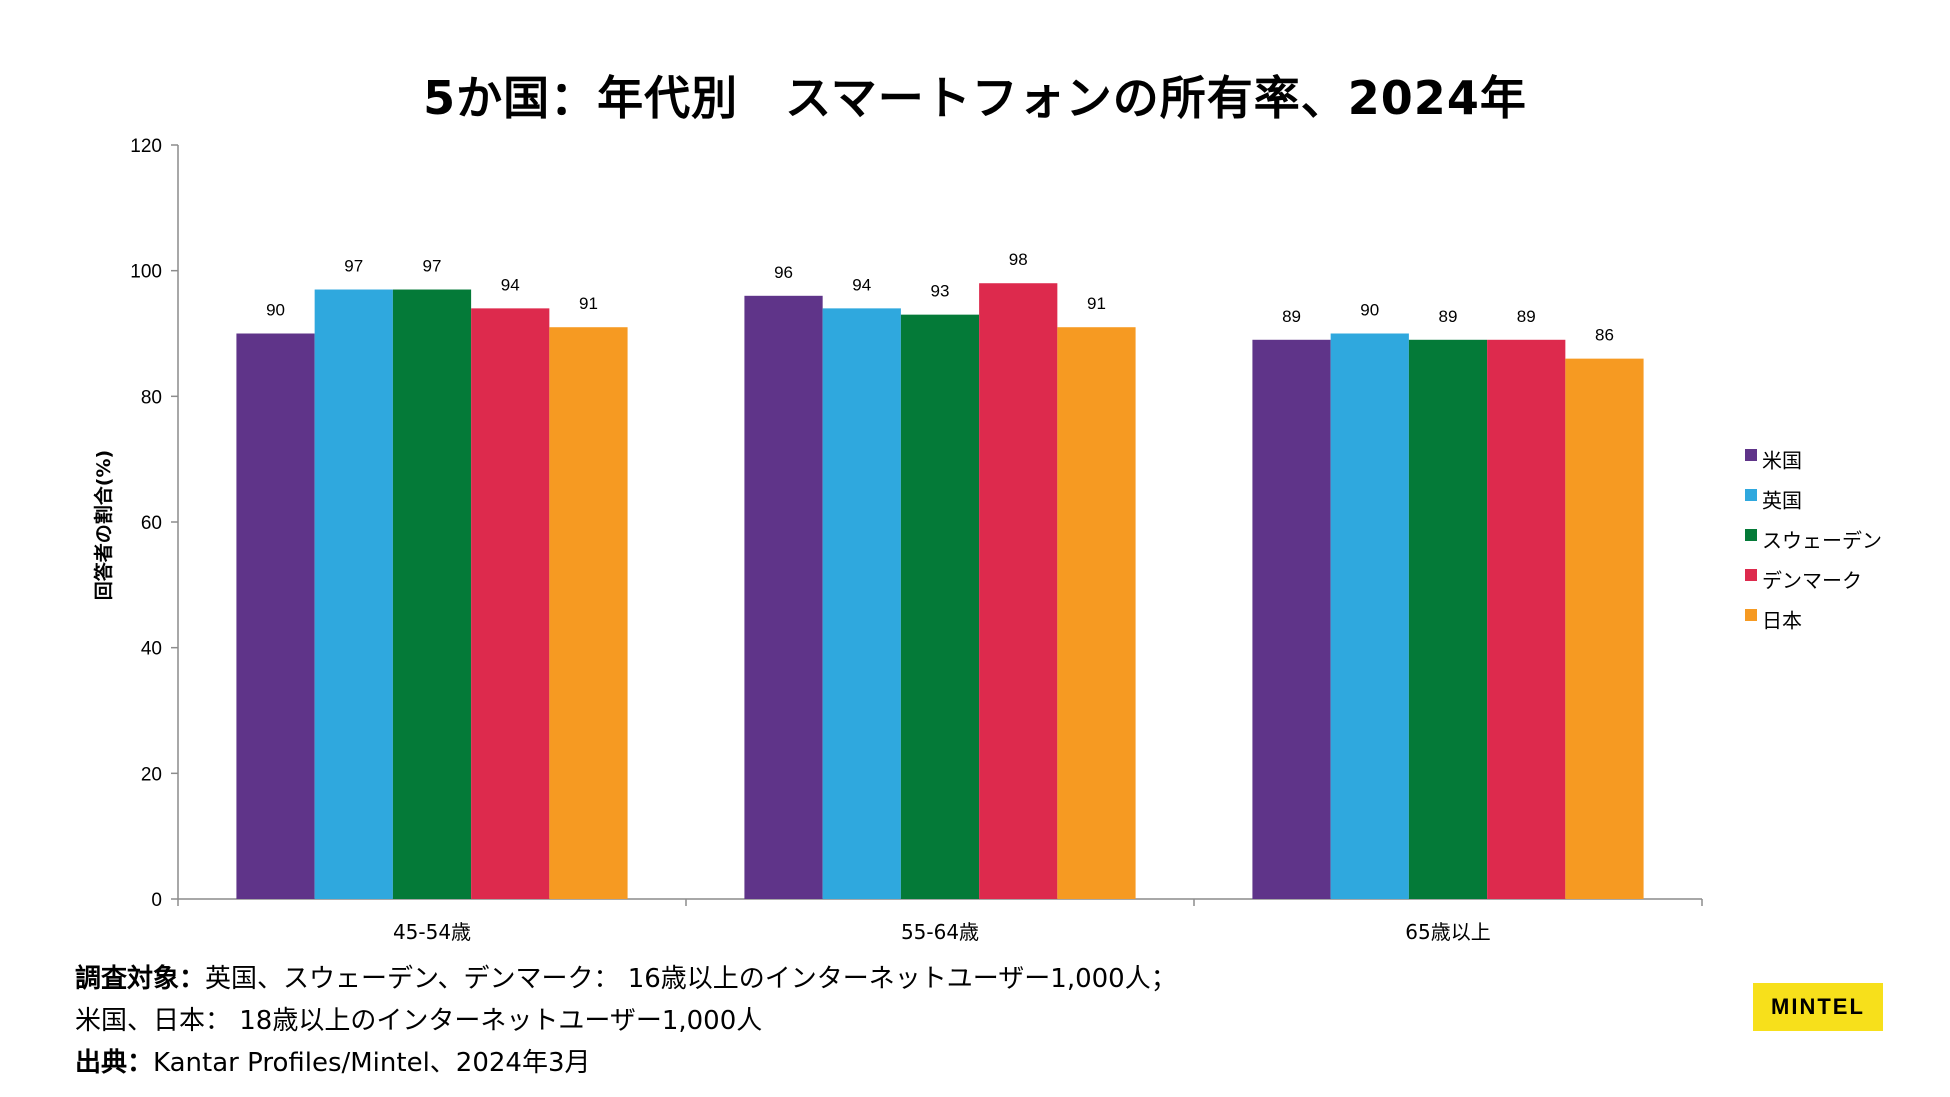 This screenshot has height=1097, width=1950. Describe the element at coordinates (146, 146) in the screenshot. I see `y-tick-label: 120` at that location.